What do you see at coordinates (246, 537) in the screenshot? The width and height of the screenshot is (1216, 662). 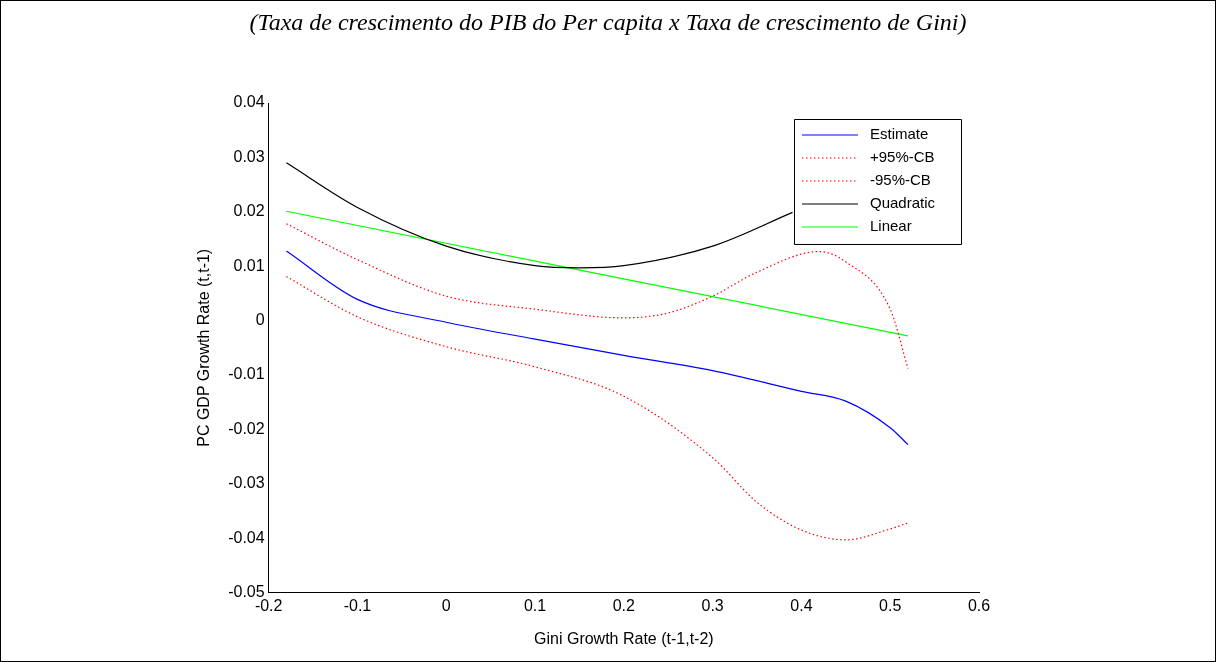 I see `y-tick-label: -0.04` at bounding box center [246, 537].